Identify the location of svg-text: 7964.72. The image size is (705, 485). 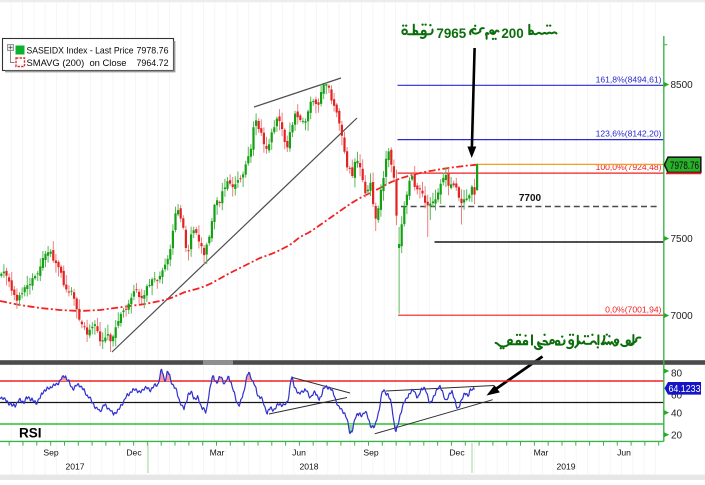
(153, 62).